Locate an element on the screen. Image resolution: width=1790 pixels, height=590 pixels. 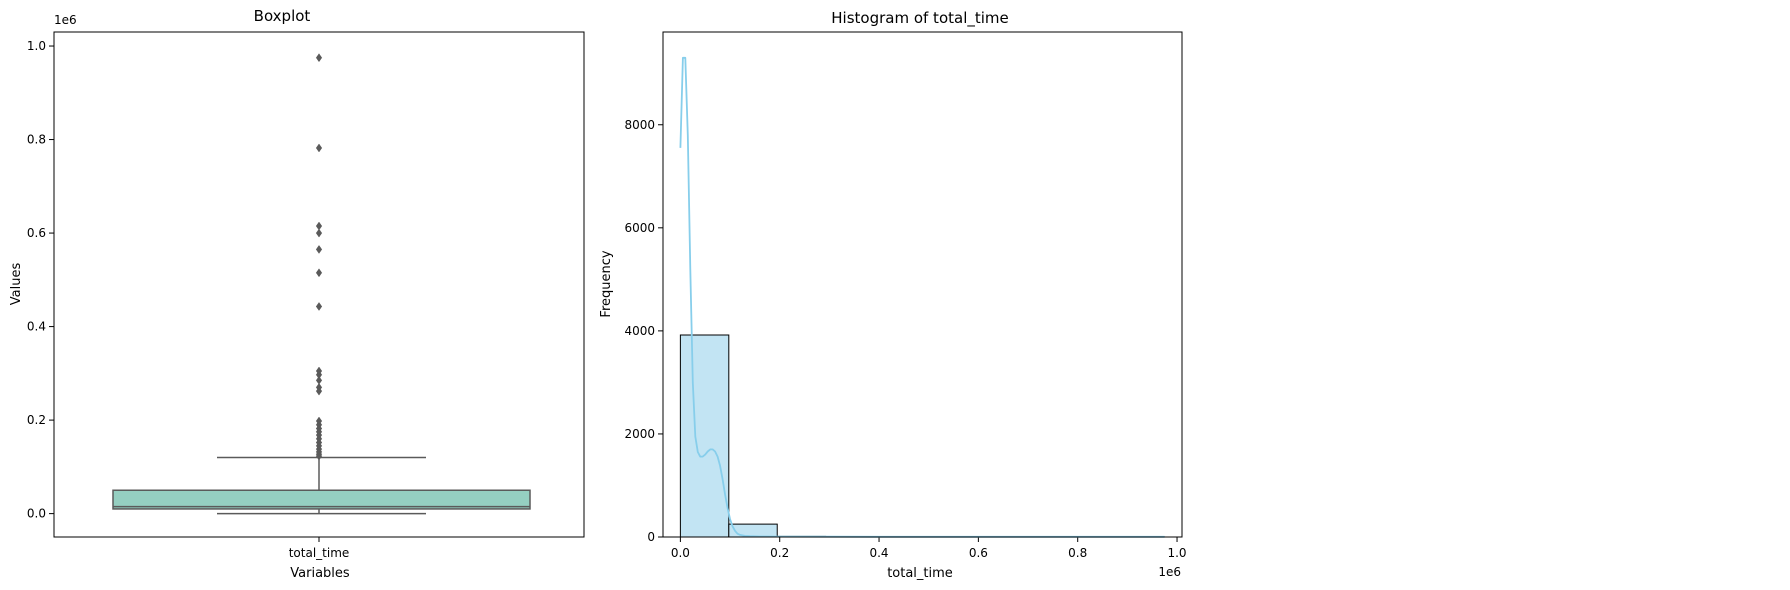
histogram-x-tick-label: 0.2 is located at coordinates (779, 553).